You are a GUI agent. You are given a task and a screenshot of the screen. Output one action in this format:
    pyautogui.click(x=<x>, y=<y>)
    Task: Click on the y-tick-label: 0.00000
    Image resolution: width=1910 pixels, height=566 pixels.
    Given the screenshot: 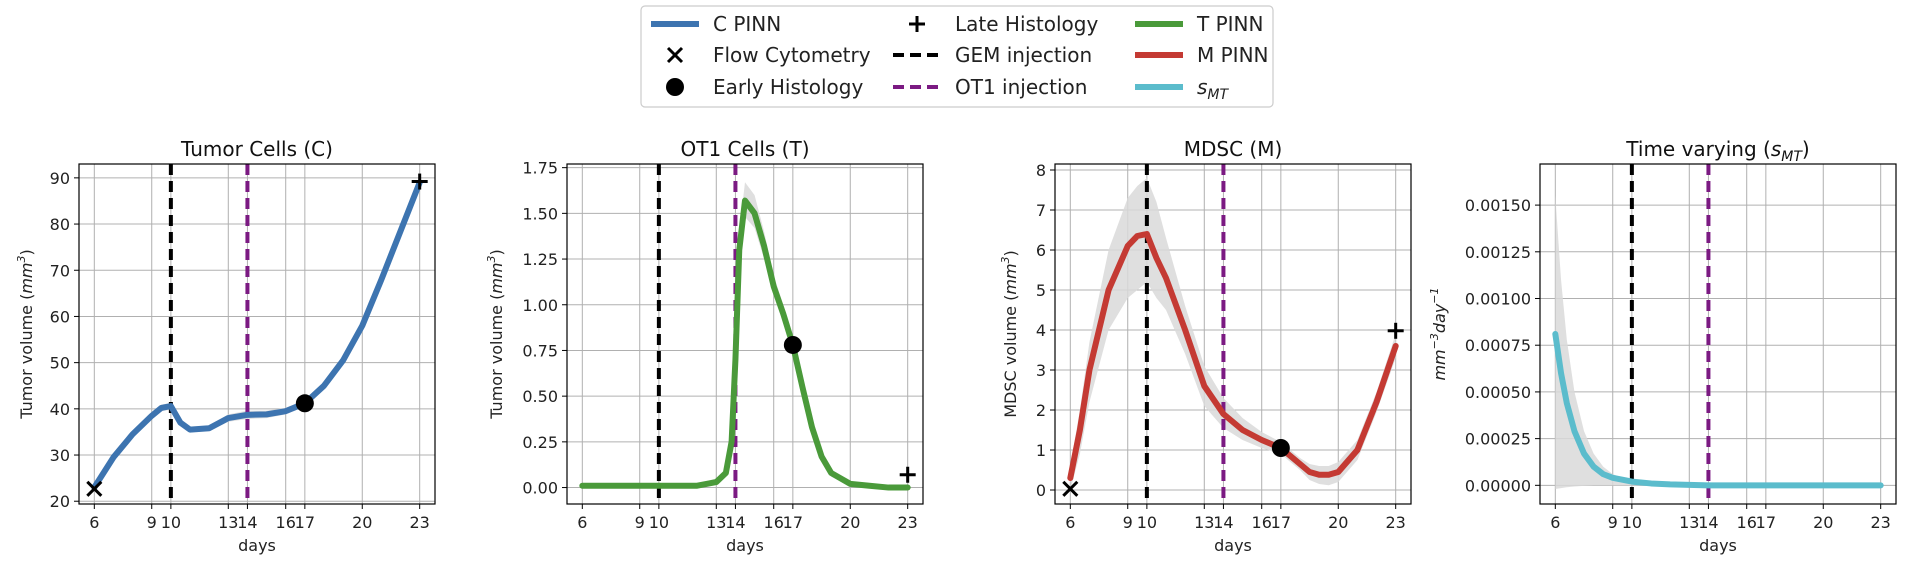 What is the action you would take?
    pyautogui.click(x=1498, y=485)
    